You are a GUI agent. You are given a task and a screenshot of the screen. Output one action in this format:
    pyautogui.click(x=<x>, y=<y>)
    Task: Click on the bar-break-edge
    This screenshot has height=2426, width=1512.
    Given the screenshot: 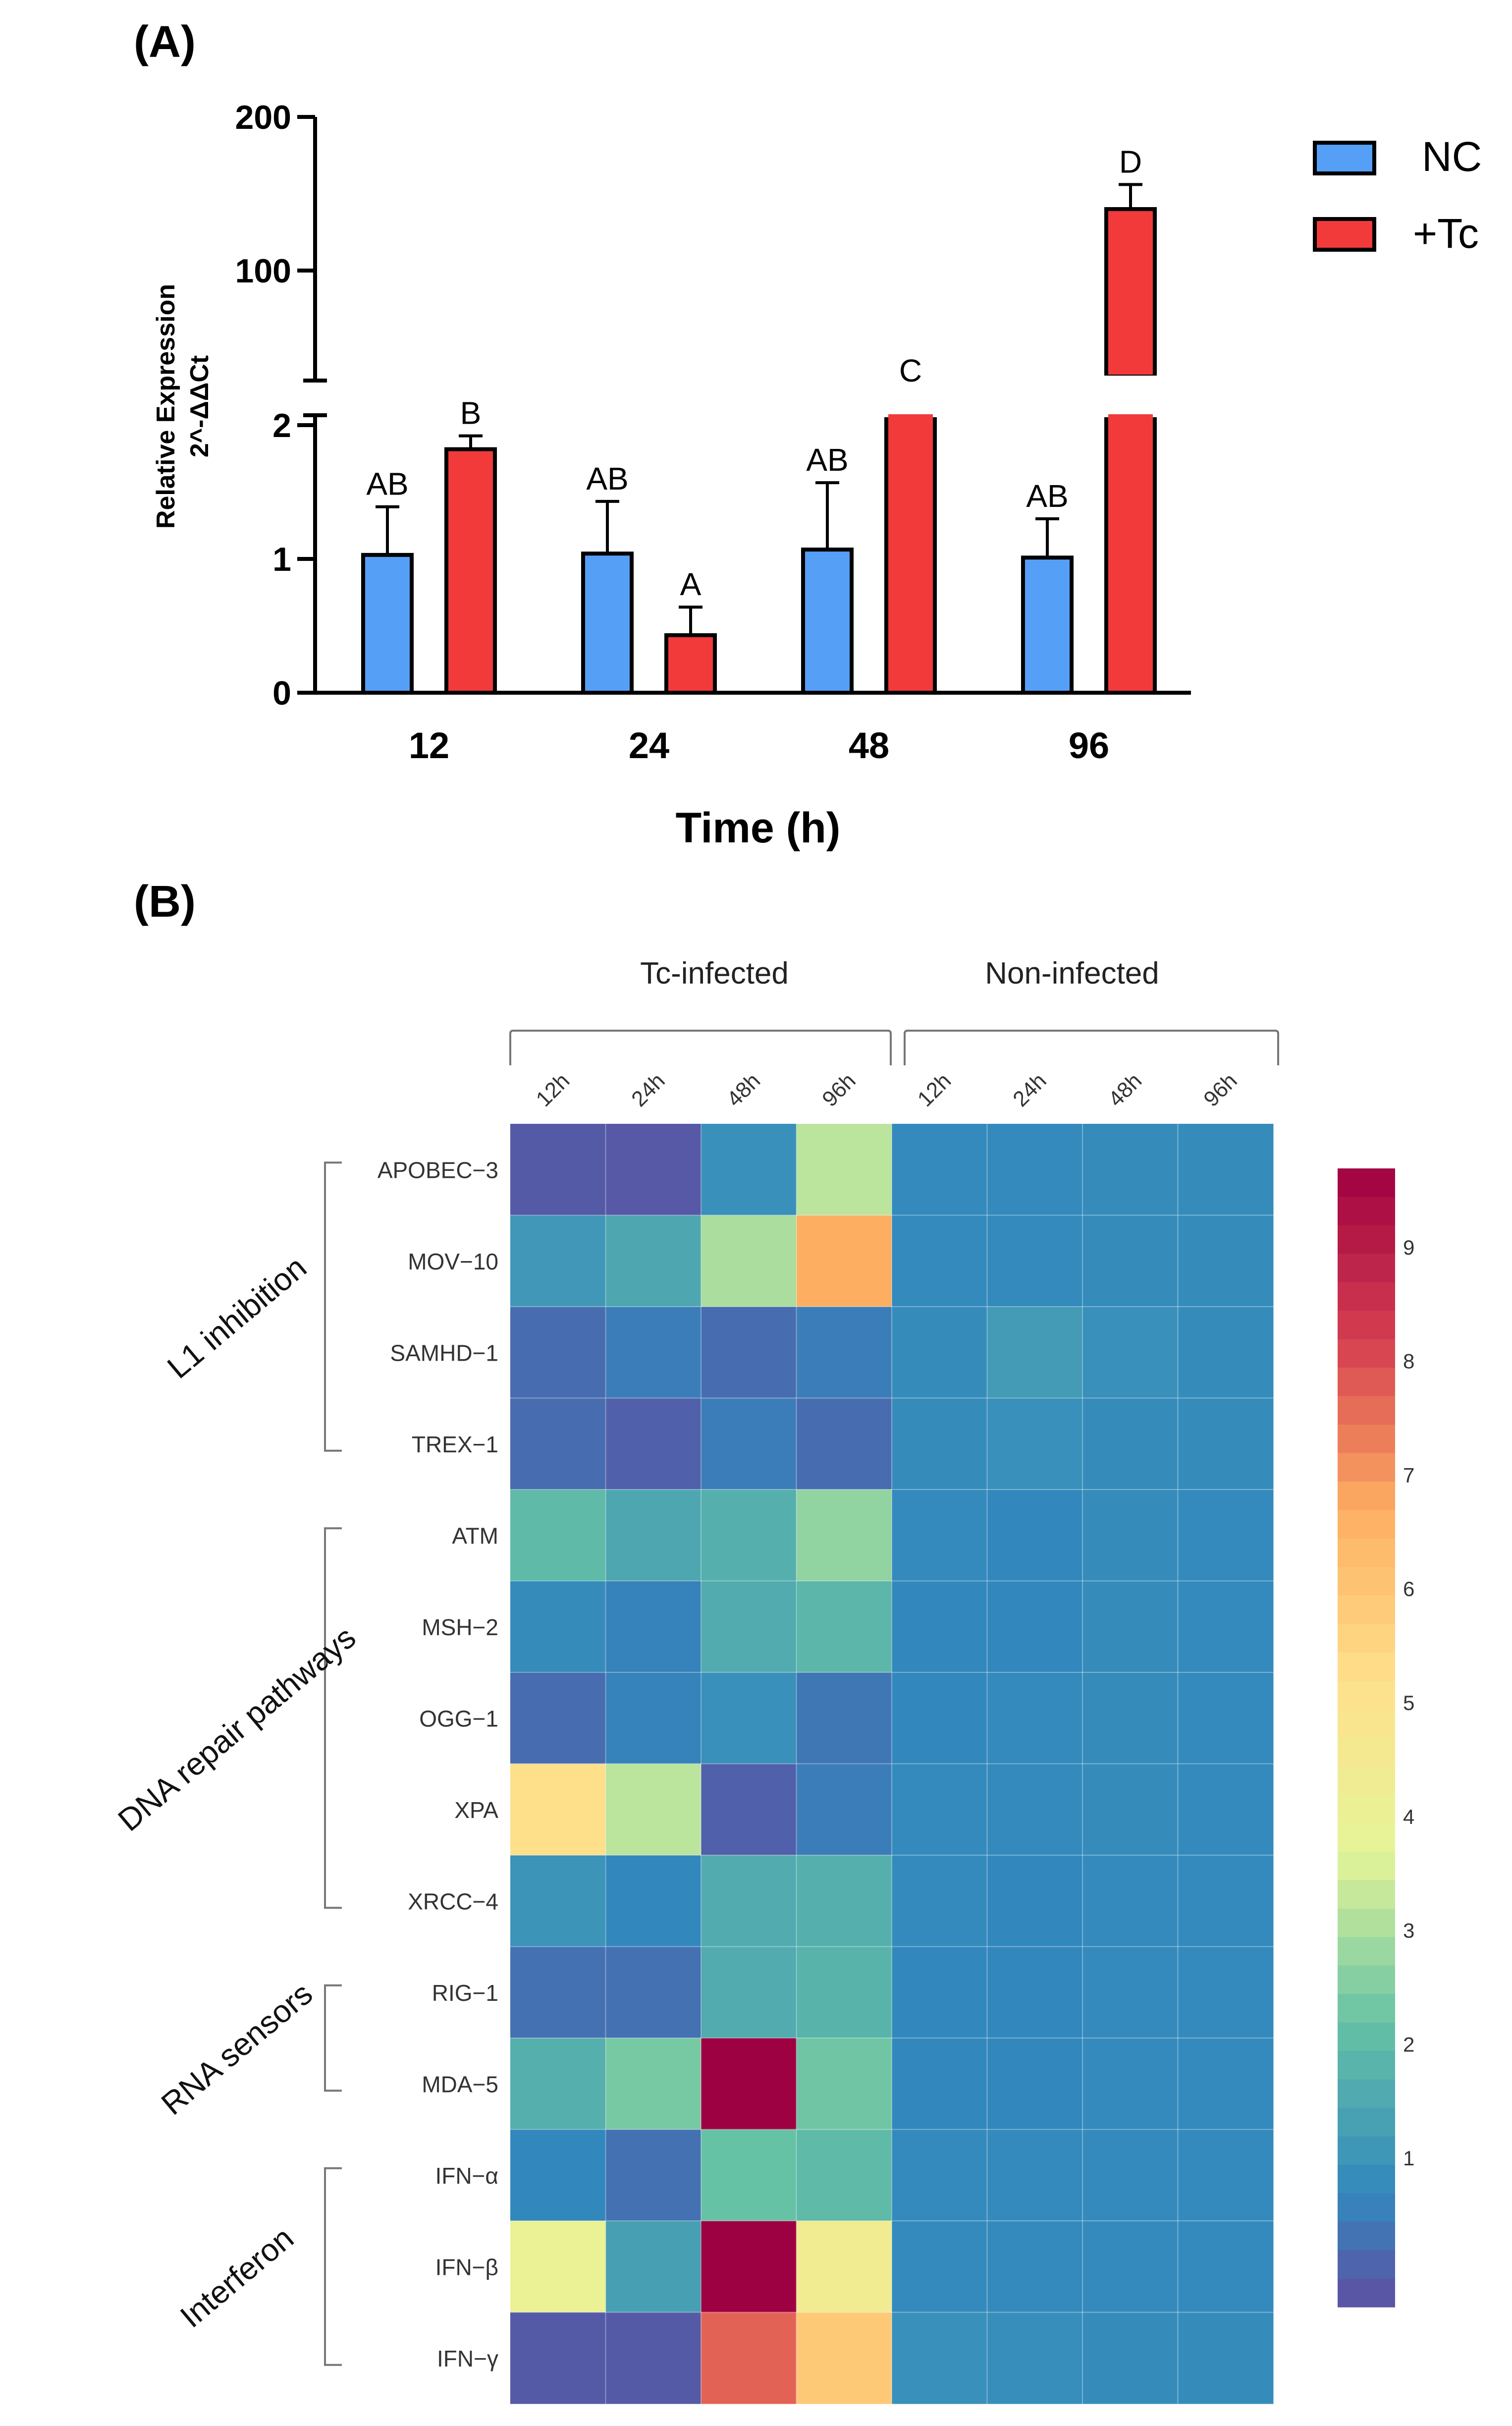 What is the action you would take?
    pyautogui.click(x=910, y=417)
    